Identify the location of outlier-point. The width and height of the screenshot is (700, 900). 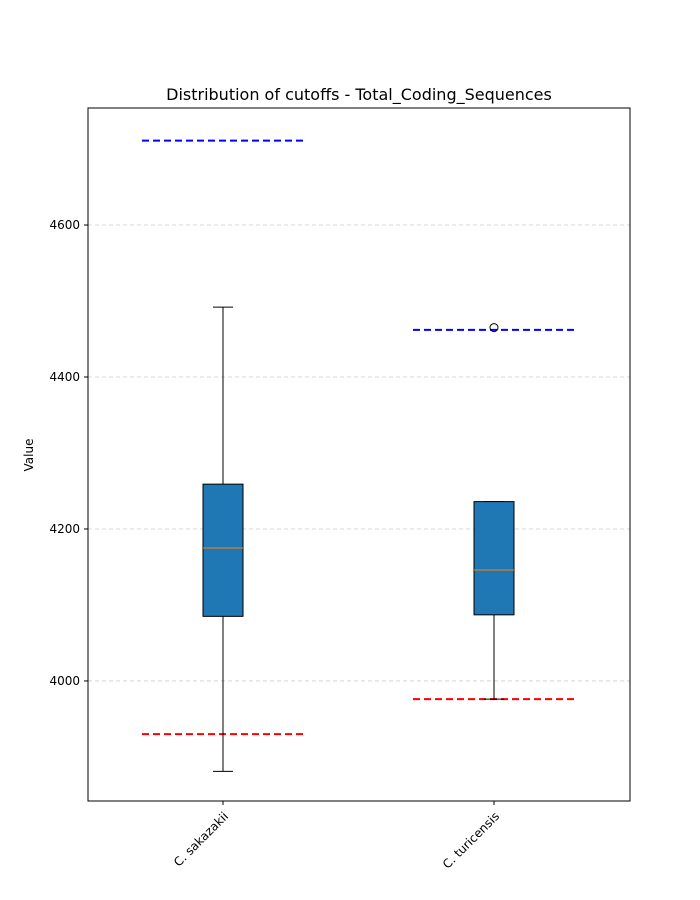
(494, 328).